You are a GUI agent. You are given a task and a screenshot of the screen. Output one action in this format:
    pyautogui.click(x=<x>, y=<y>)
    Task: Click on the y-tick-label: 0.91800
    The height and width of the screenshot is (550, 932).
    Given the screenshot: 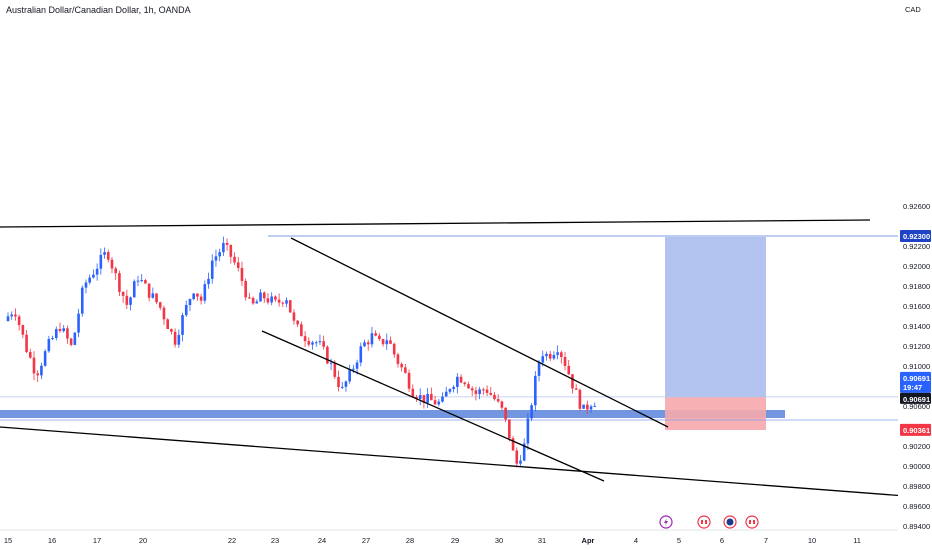 What is the action you would take?
    pyautogui.click(x=916, y=286)
    